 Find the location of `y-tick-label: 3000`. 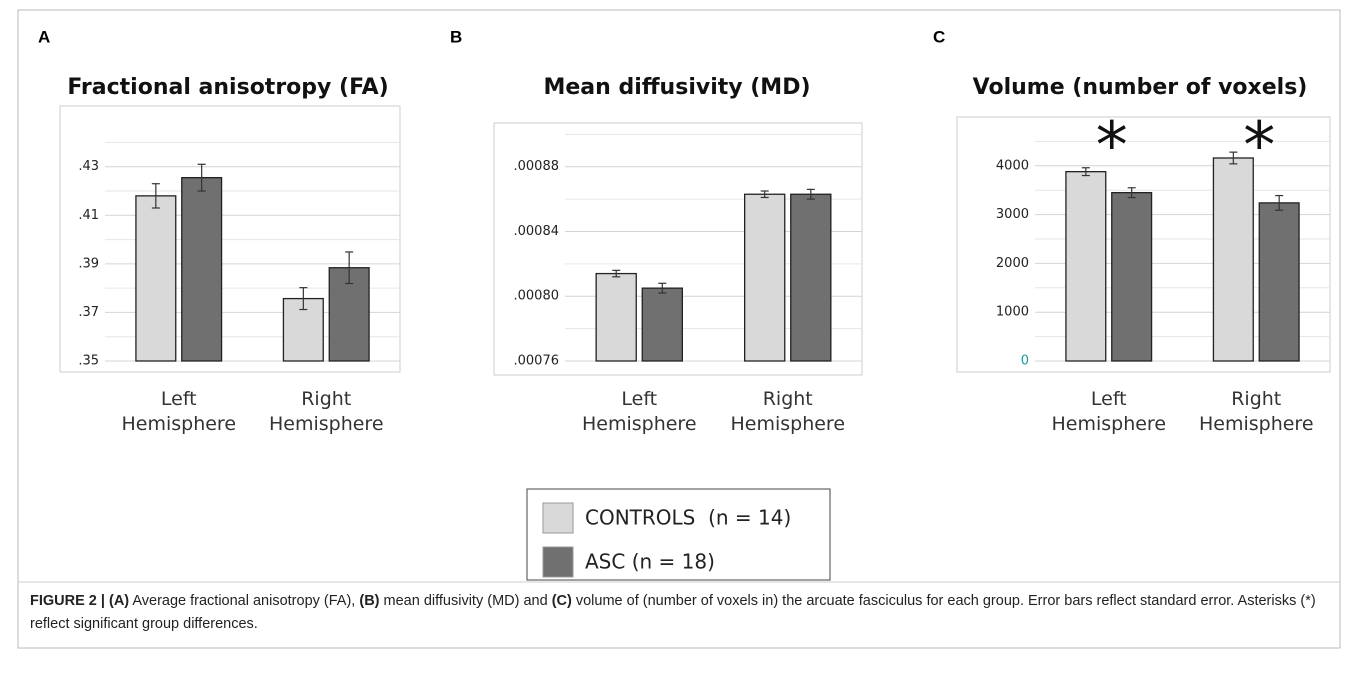

y-tick-label: 3000 is located at coordinates (1012, 214).